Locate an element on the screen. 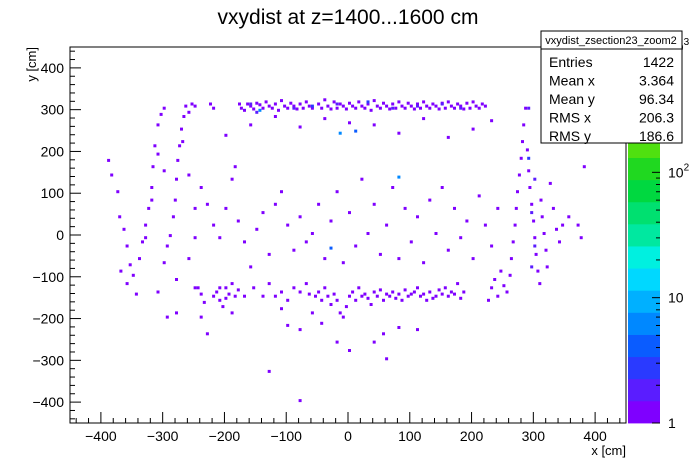 This screenshot has width=696, height=472. statistics-value: 186.6 is located at coordinates (656, 136).